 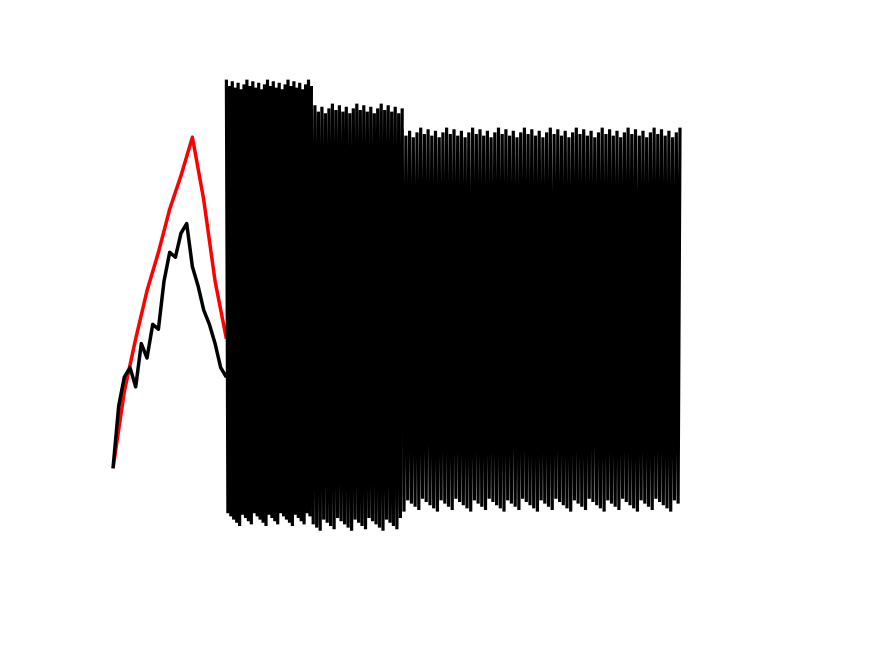 I want to click on series-0-line, so click(x=170, y=302).